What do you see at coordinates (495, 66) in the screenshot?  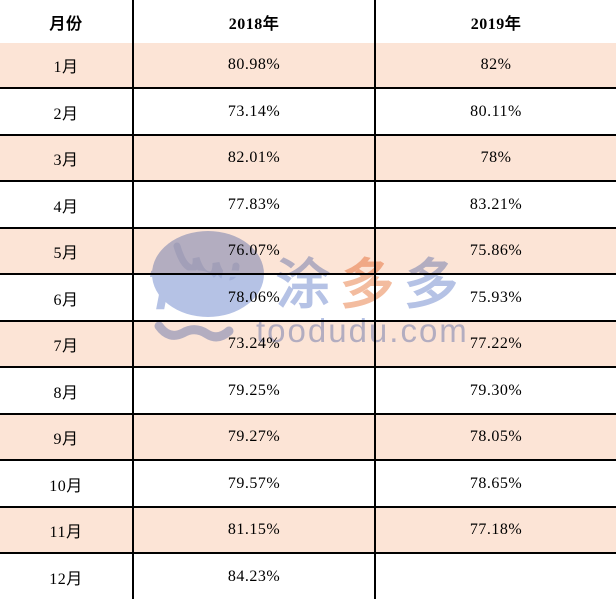 I see `value-2019-cell: 82%` at bounding box center [495, 66].